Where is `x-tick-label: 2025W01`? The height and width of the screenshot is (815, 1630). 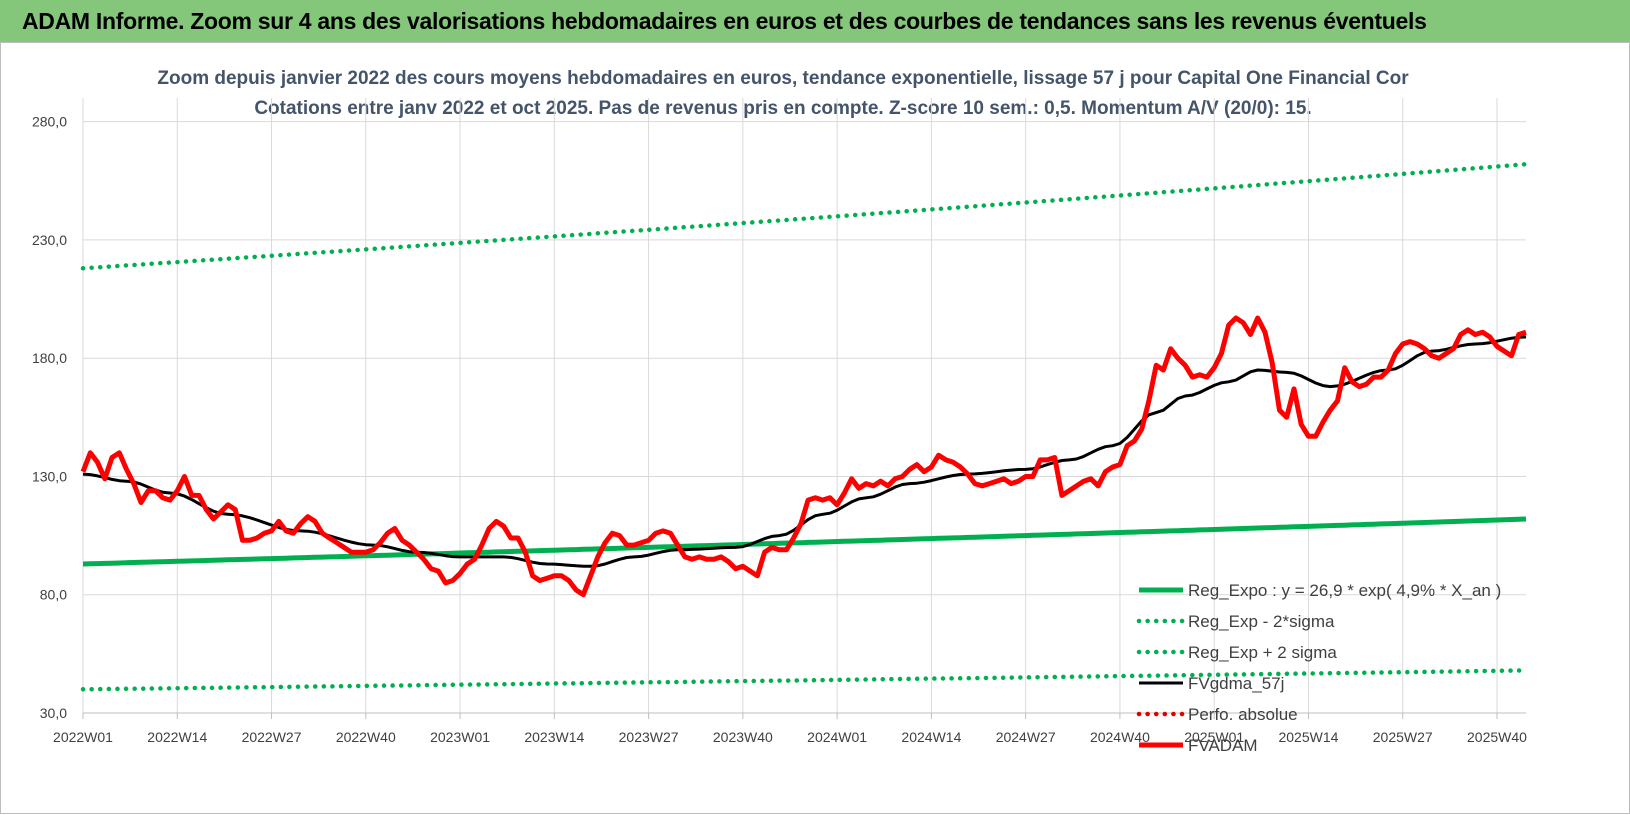
x-tick-label: 2025W01 is located at coordinates (1214, 737).